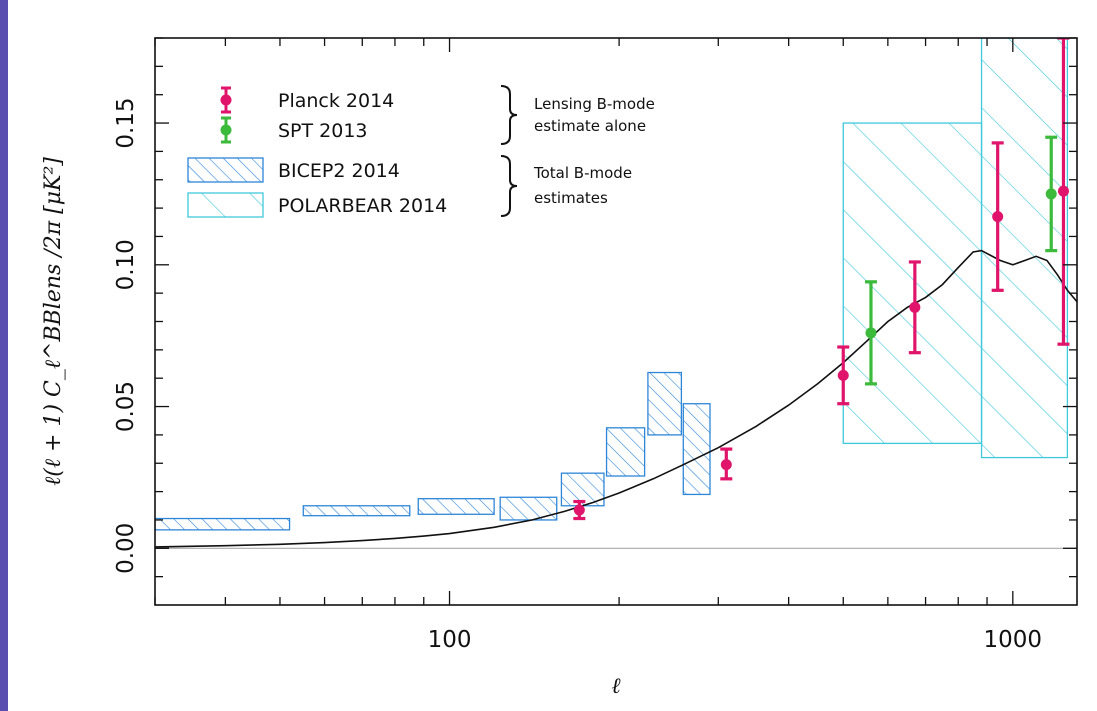  I want to click on brace-note-1-line-1: Lensing B-mode, so click(594, 104).